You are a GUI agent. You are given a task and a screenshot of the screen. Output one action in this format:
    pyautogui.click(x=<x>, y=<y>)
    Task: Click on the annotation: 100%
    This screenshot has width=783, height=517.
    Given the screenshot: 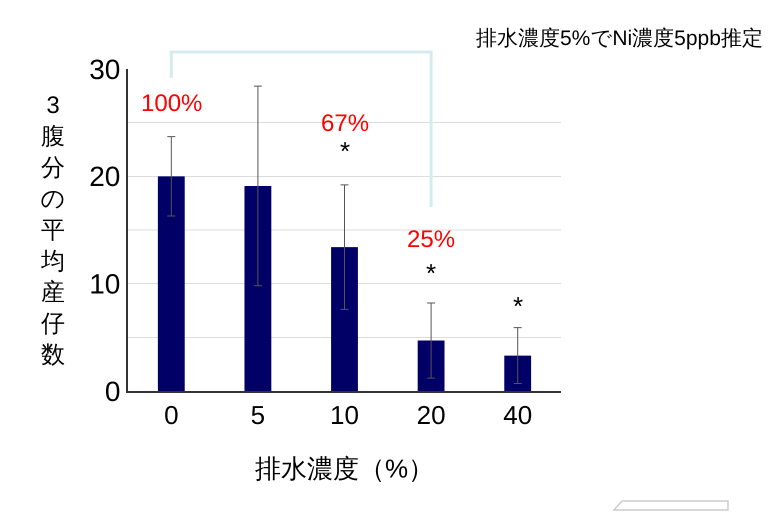 What is the action you would take?
    pyautogui.click(x=171, y=103)
    